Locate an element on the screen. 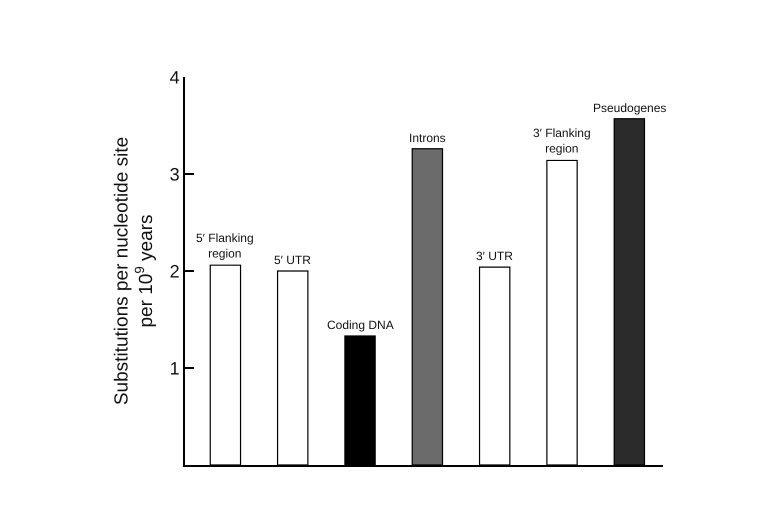 The image size is (758, 515). x-tick-label: 5′ UTR is located at coordinates (293, 260).